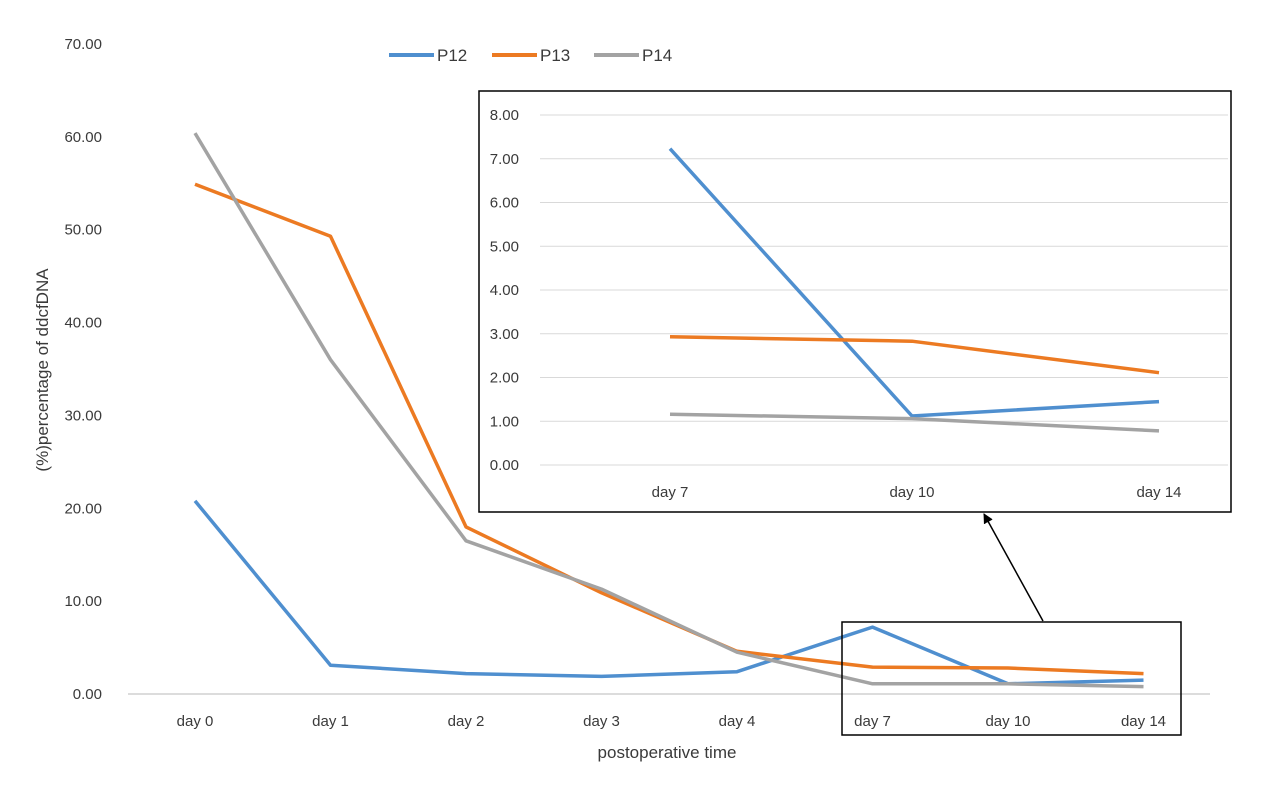 The image size is (1268, 787). I want to click on inset-series-line-p13, so click(914, 355).